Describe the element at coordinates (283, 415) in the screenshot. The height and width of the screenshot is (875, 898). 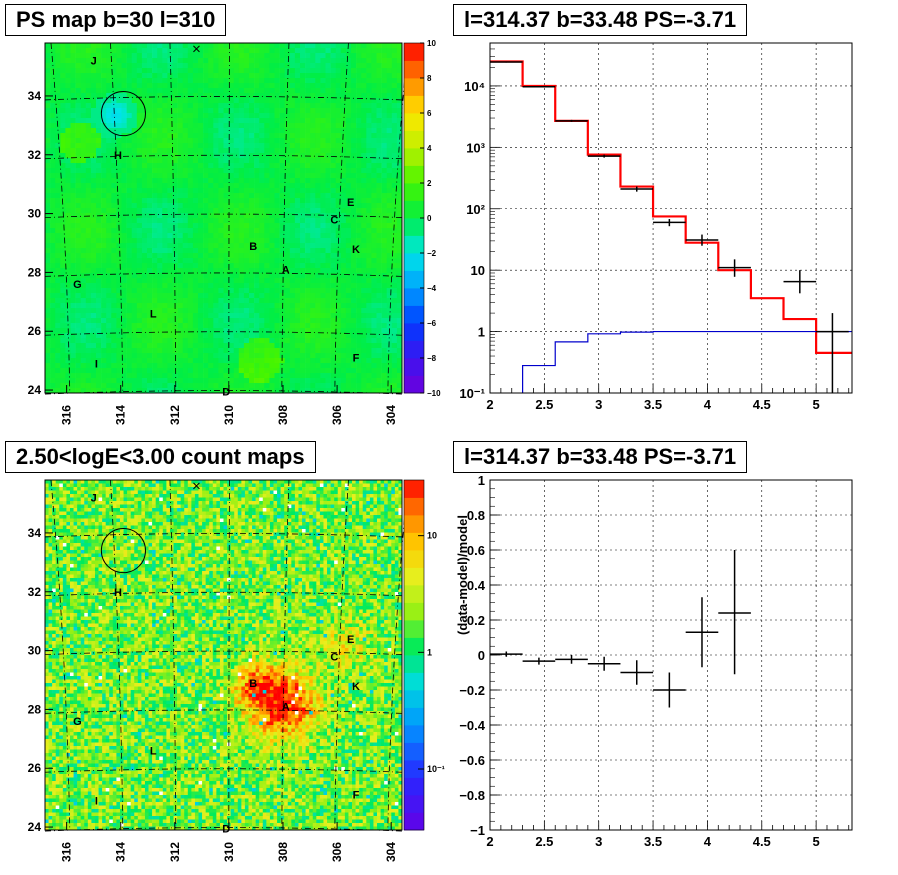
I see `x-tick-label: 308` at that location.